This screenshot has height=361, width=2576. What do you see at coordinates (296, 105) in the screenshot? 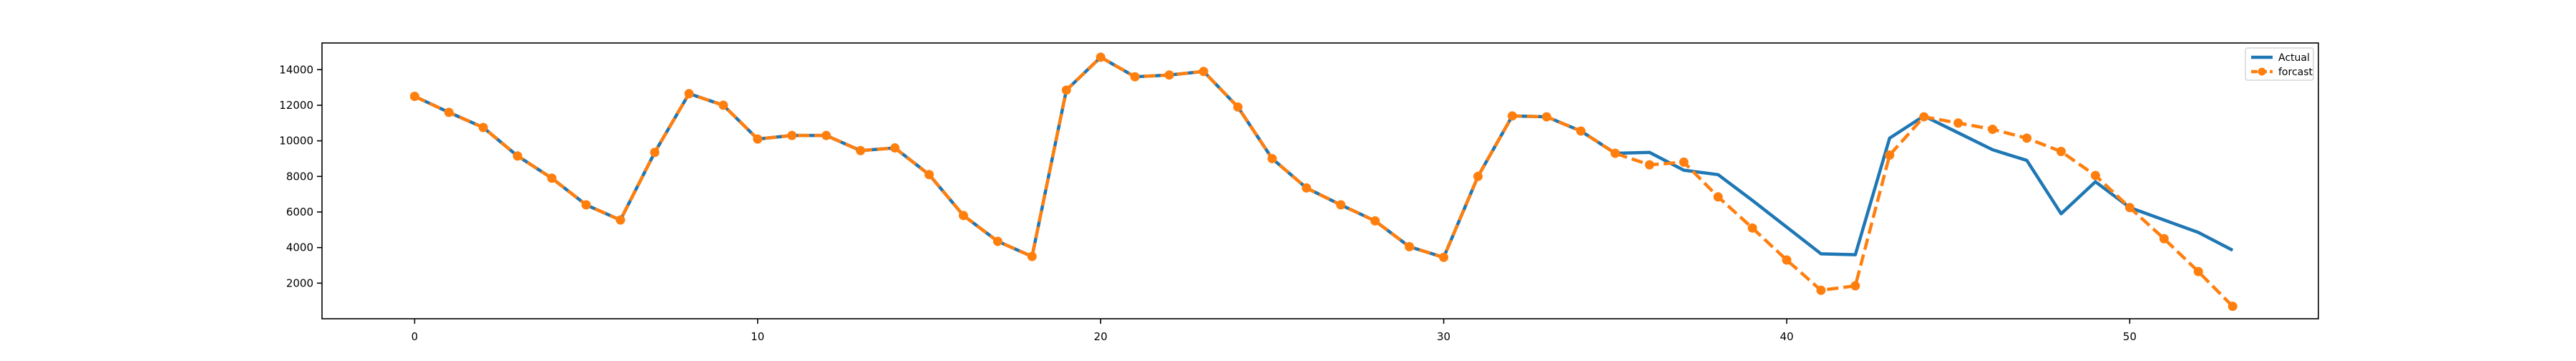
I see `y-tick-label: 12000` at bounding box center [296, 105].